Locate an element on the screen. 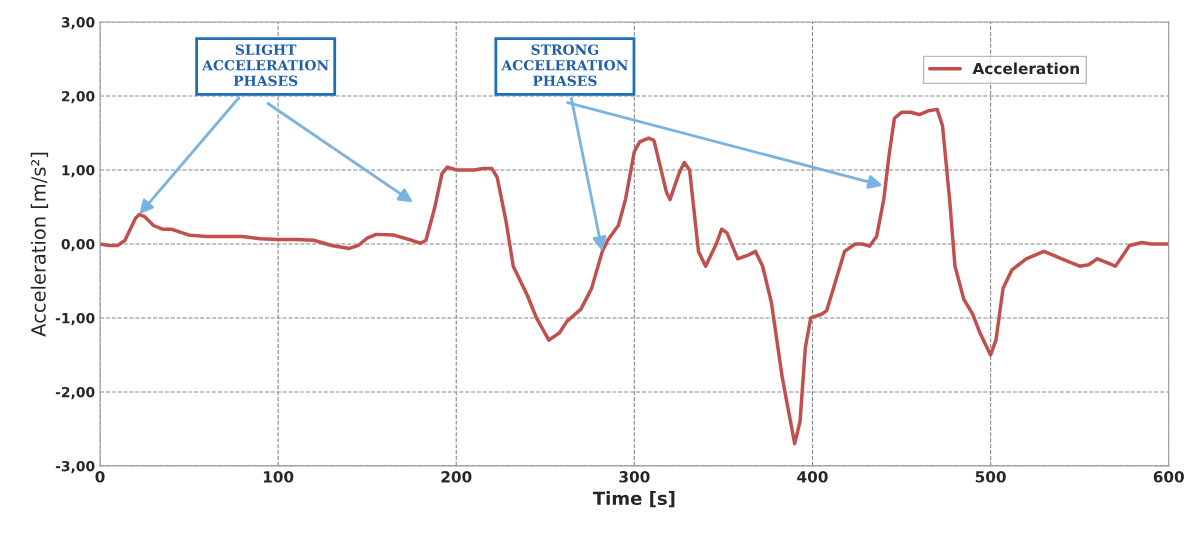  x-tick-label: 500 is located at coordinates (990, 477).